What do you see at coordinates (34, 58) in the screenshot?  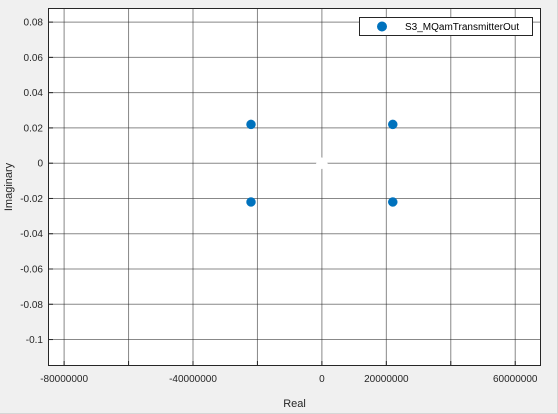 I see `y-tick-label: 0.06` at bounding box center [34, 58].